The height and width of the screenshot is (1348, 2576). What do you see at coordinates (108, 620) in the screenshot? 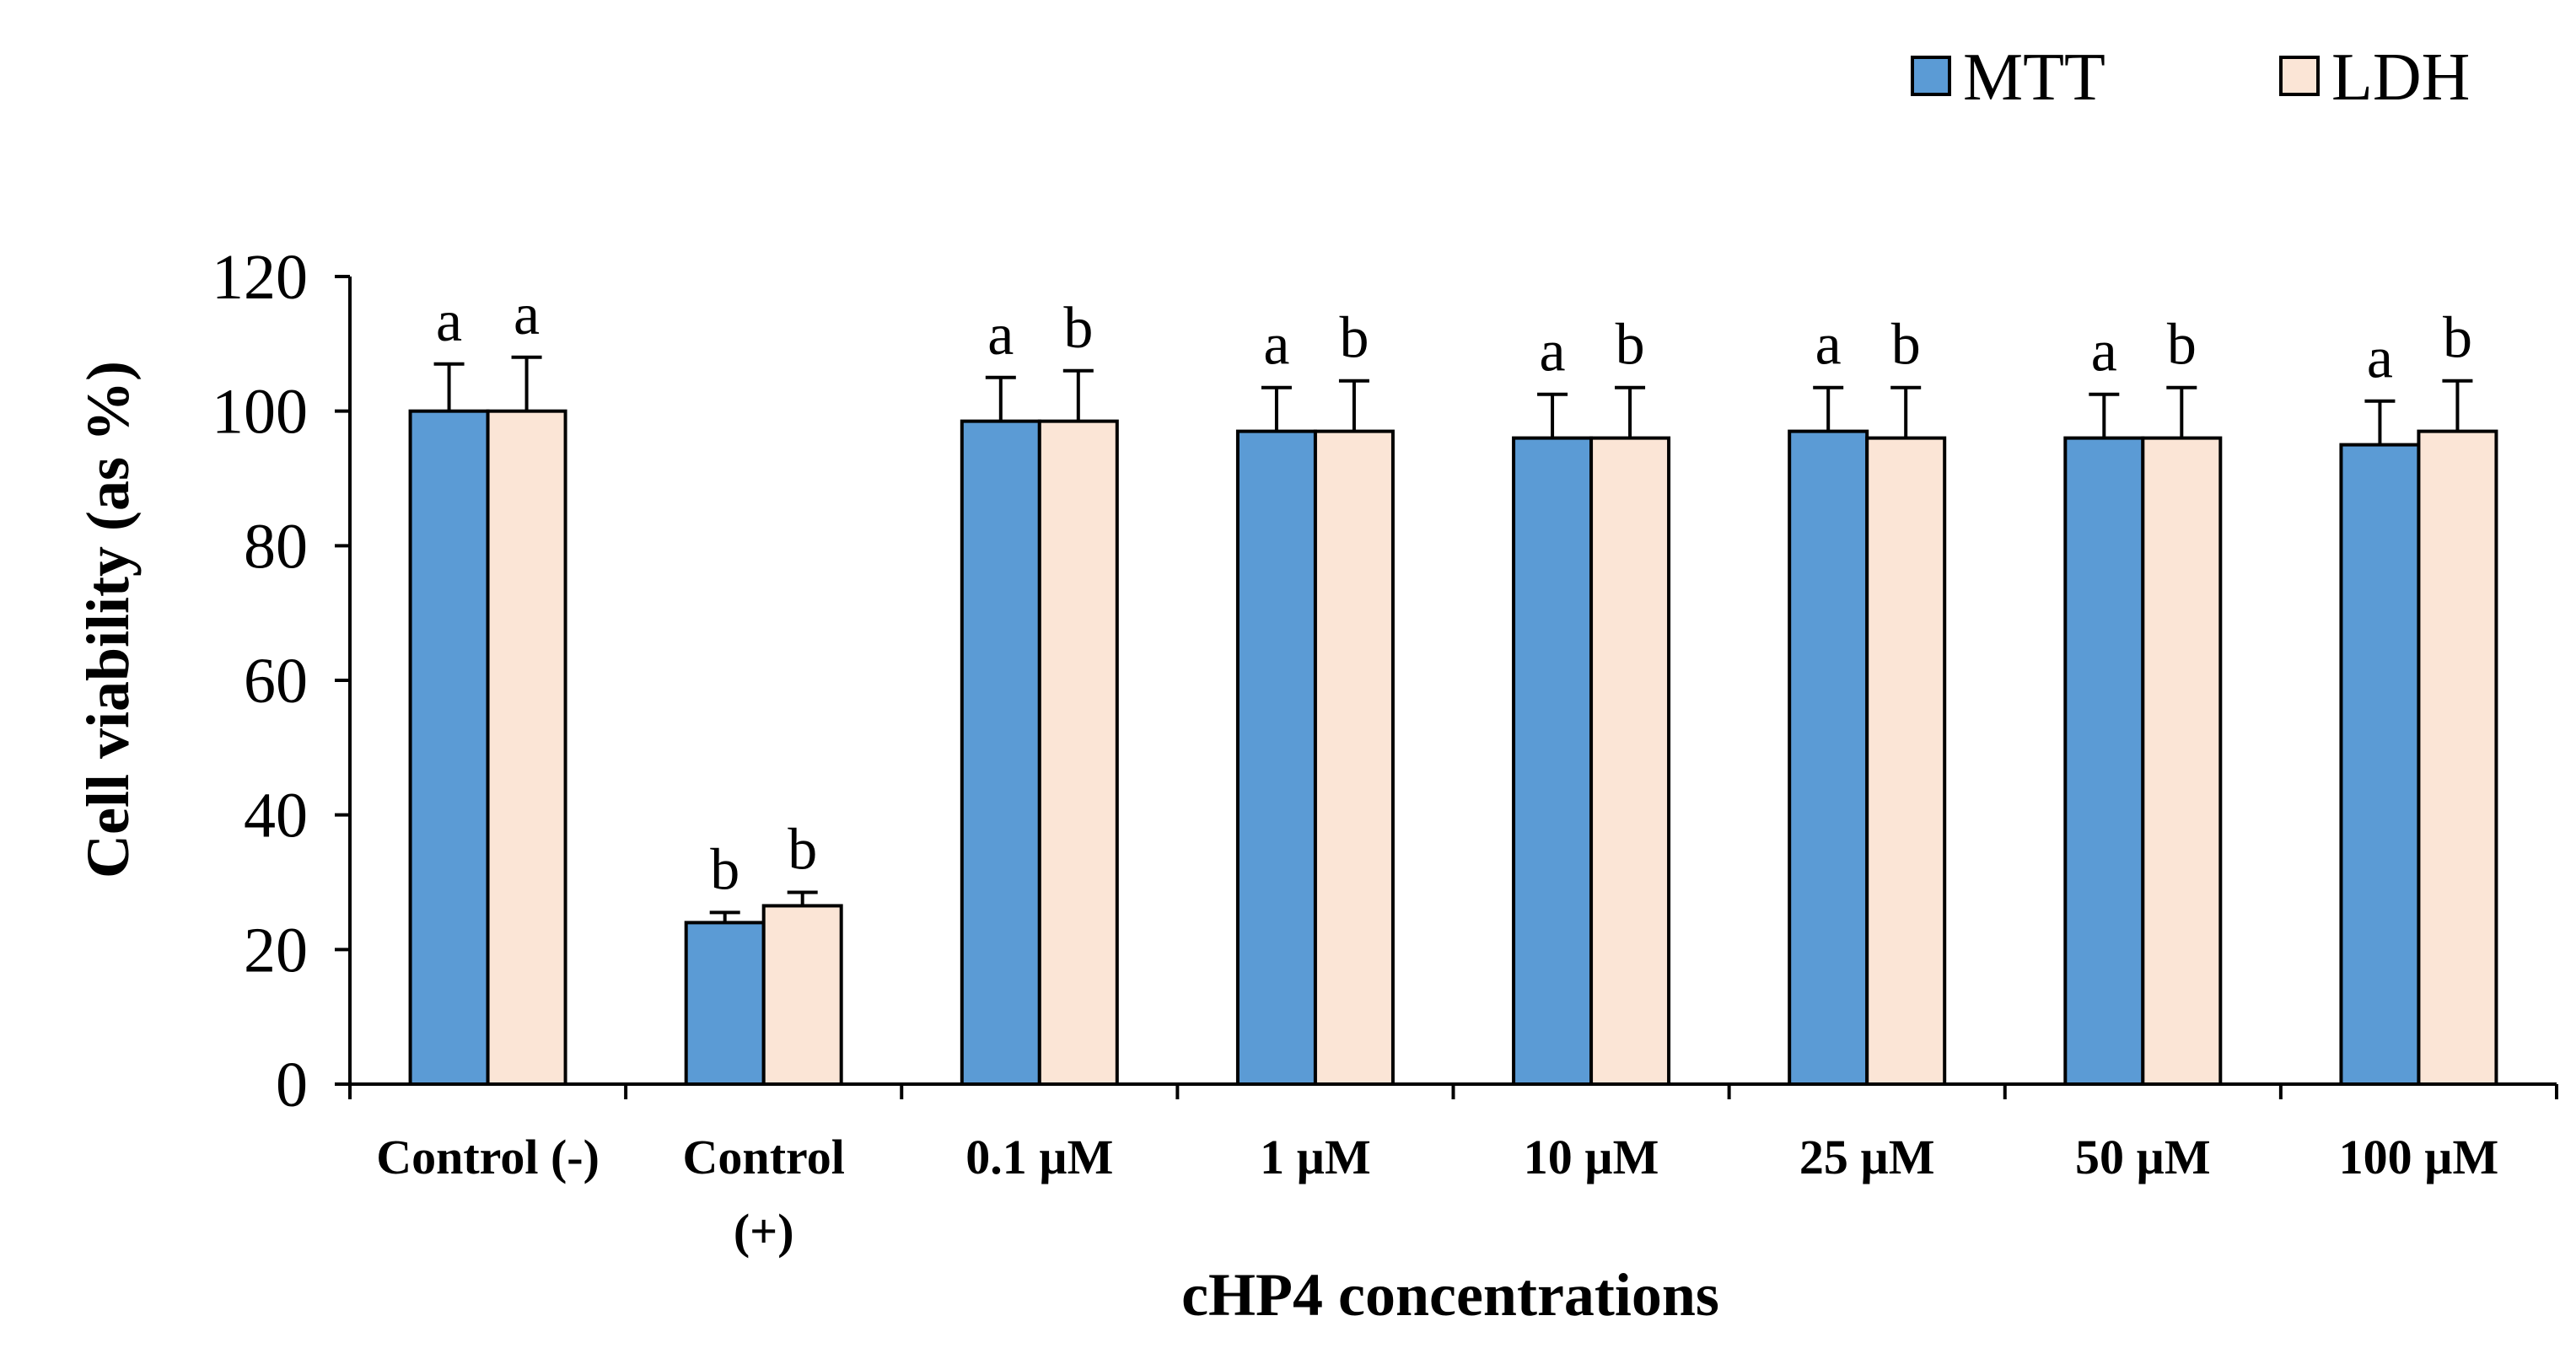
I see `y-axis-title: Cell viability (as %)` at bounding box center [108, 620].